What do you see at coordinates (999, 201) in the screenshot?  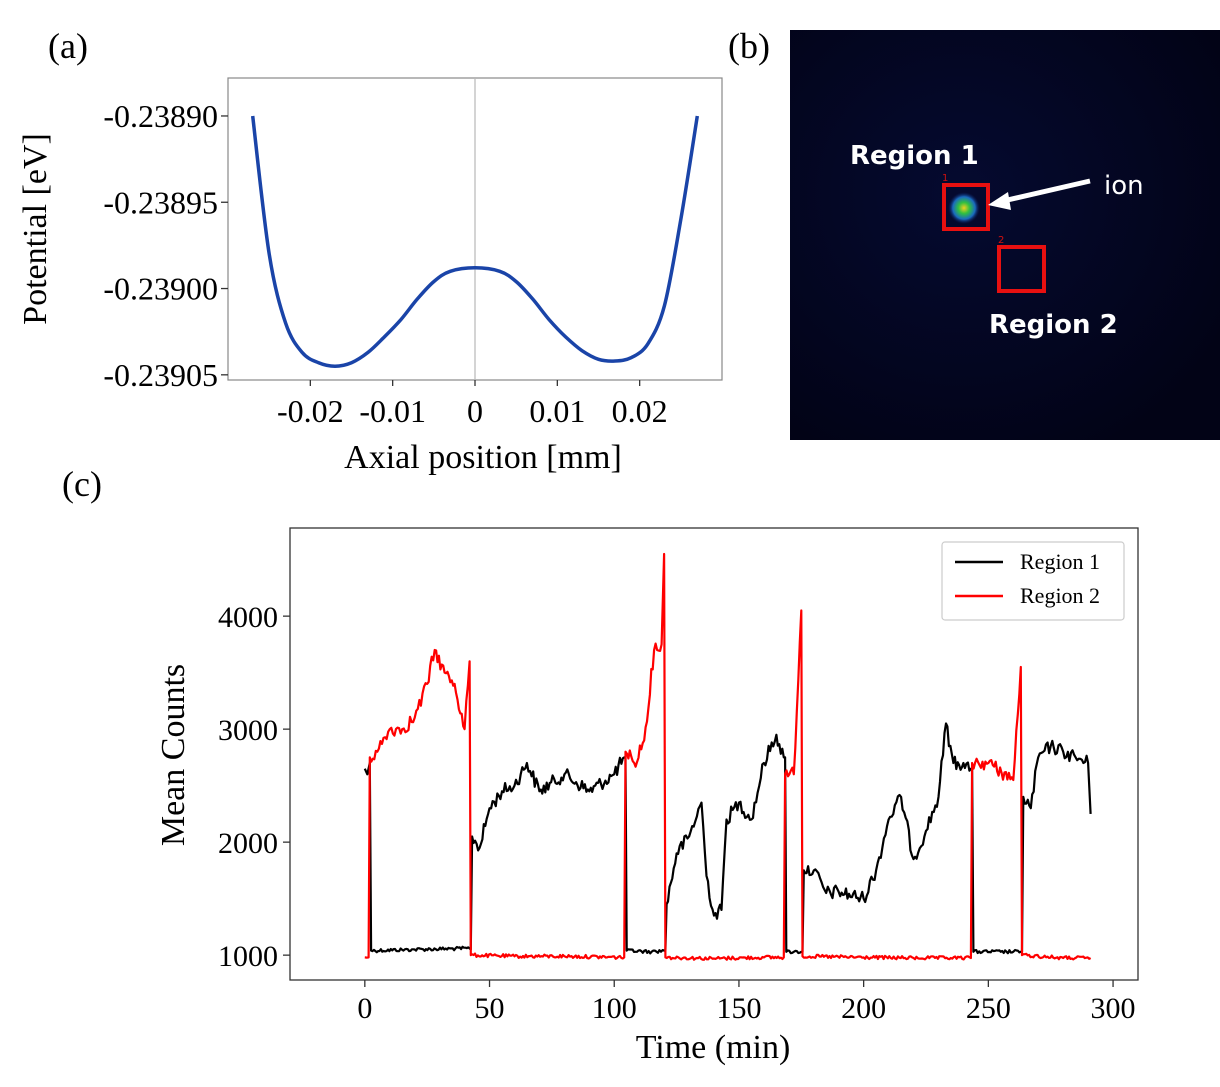 I see `ion-arrow-head` at bounding box center [999, 201].